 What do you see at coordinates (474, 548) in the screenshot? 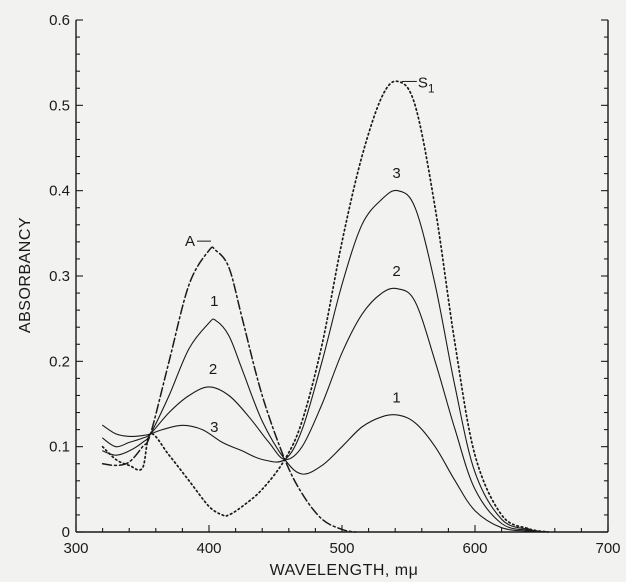
I see `x-tick-label: 600` at bounding box center [474, 548].